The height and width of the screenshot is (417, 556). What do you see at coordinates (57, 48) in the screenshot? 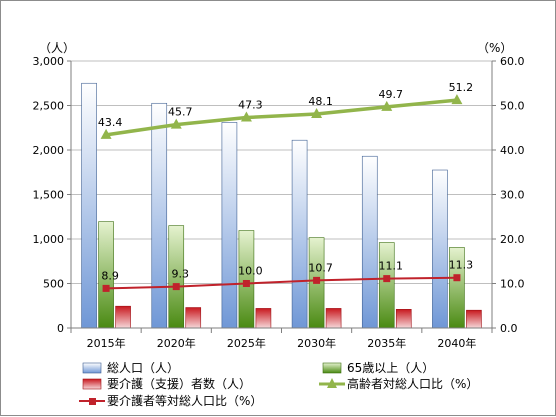
I see `left-axis-unit-label: （人）` at bounding box center [57, 48].